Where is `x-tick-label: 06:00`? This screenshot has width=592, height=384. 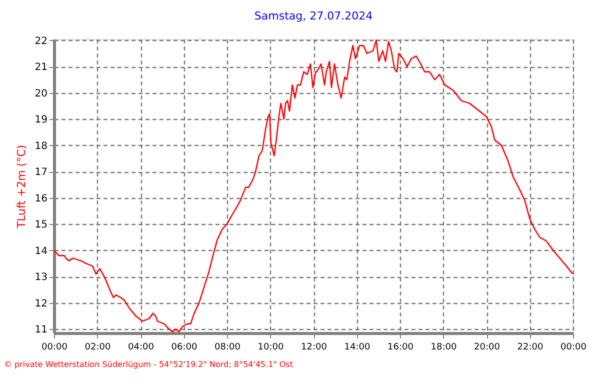 x-tick-label: 06:00 is located at coordinates (184, 347).